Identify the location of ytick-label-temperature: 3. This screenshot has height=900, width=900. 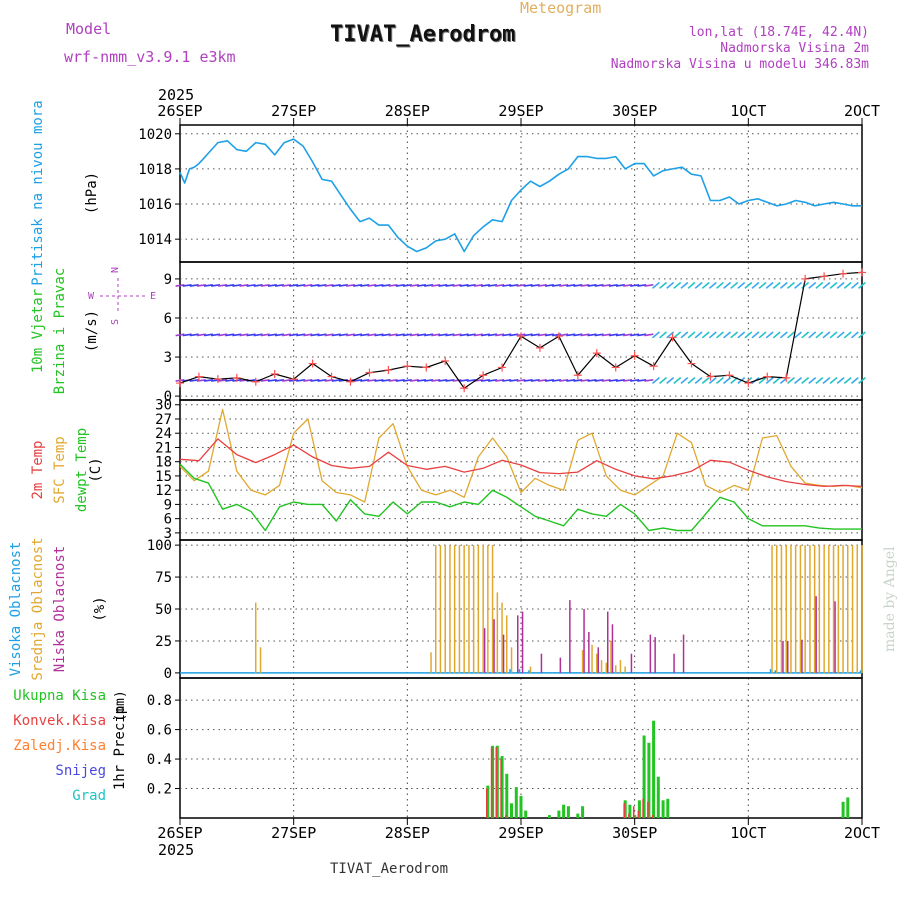
(168, 534).